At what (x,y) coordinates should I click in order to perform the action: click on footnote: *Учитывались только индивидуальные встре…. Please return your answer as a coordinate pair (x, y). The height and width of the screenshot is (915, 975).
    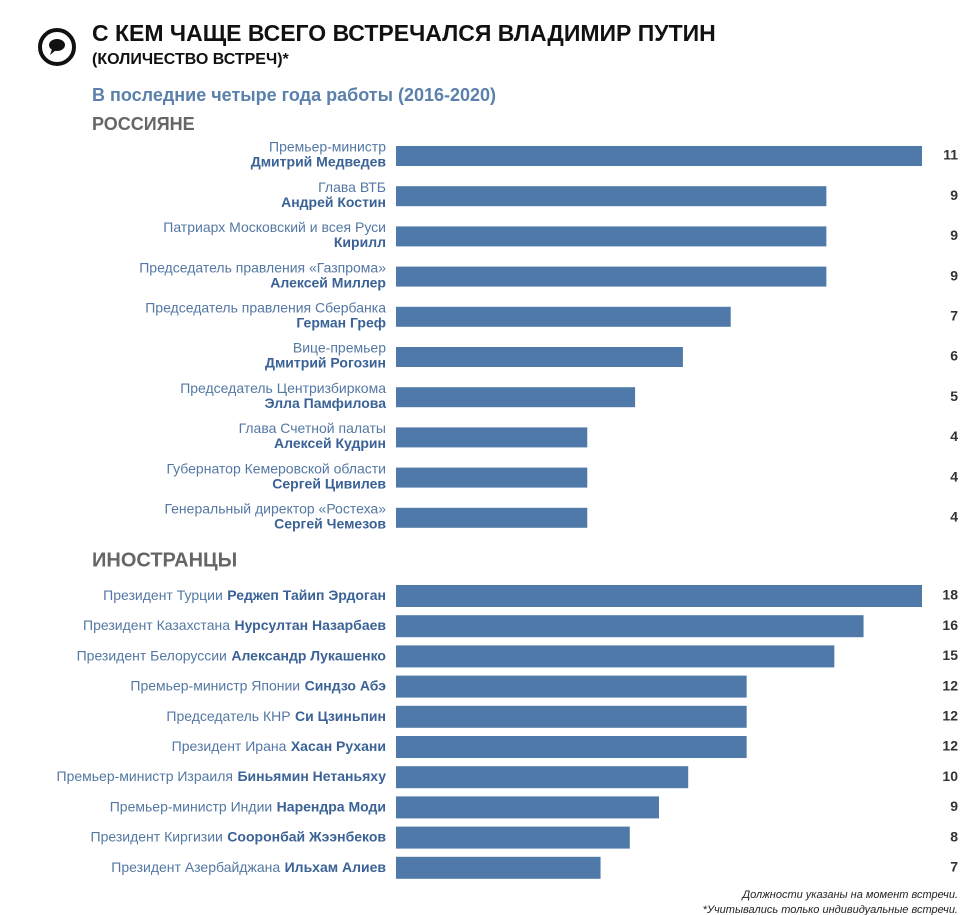
    Looking at the image, I should click on (830, 909).